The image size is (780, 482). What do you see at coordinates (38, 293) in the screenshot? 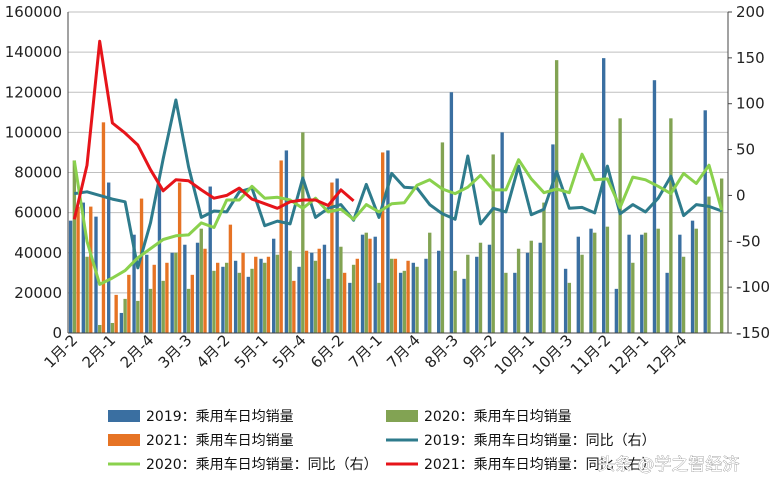
I see `left-tick-label: 20000` at bounding box center [38, 293].